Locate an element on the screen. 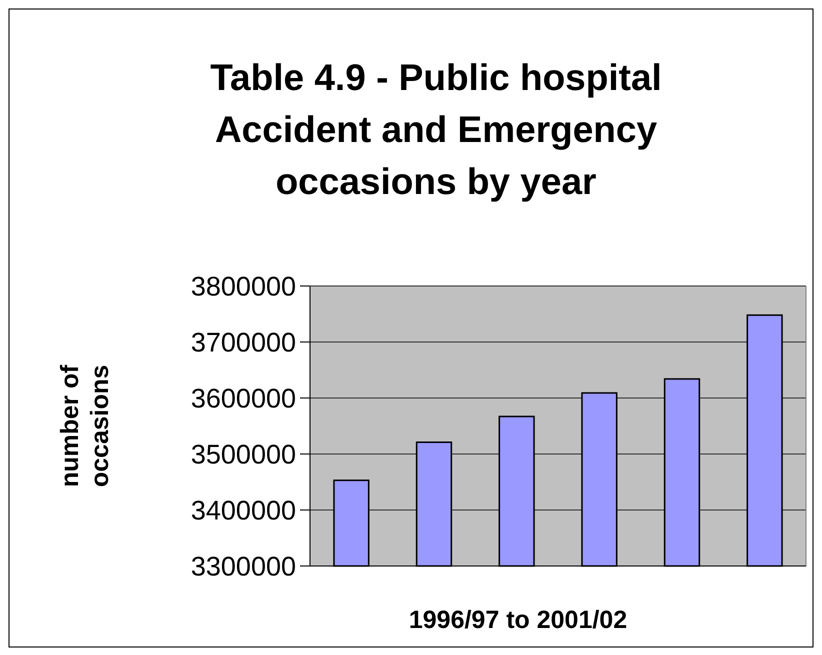 Image resolution: width=822 pixels, height=655 pixels. y-tick-label: 3500000 is located at coordinates (243, 454).